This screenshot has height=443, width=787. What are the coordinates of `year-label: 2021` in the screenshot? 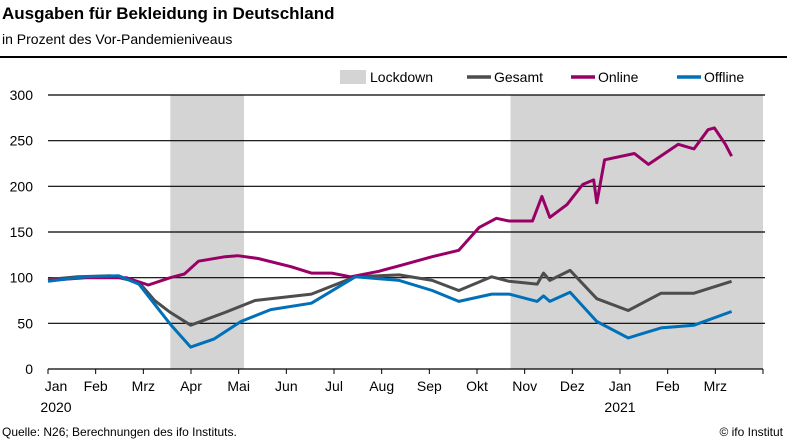 It's located at (619, 407).